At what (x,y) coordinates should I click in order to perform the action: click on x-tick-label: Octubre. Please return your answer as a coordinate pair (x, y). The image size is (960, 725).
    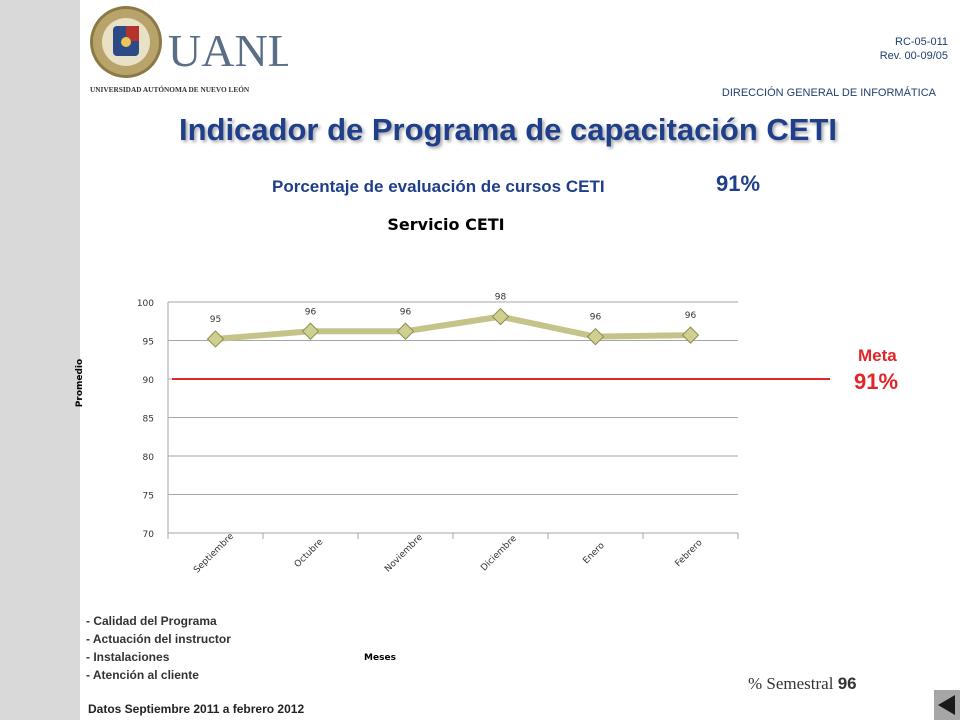
    Looking at the image, I should click on (309, 553).